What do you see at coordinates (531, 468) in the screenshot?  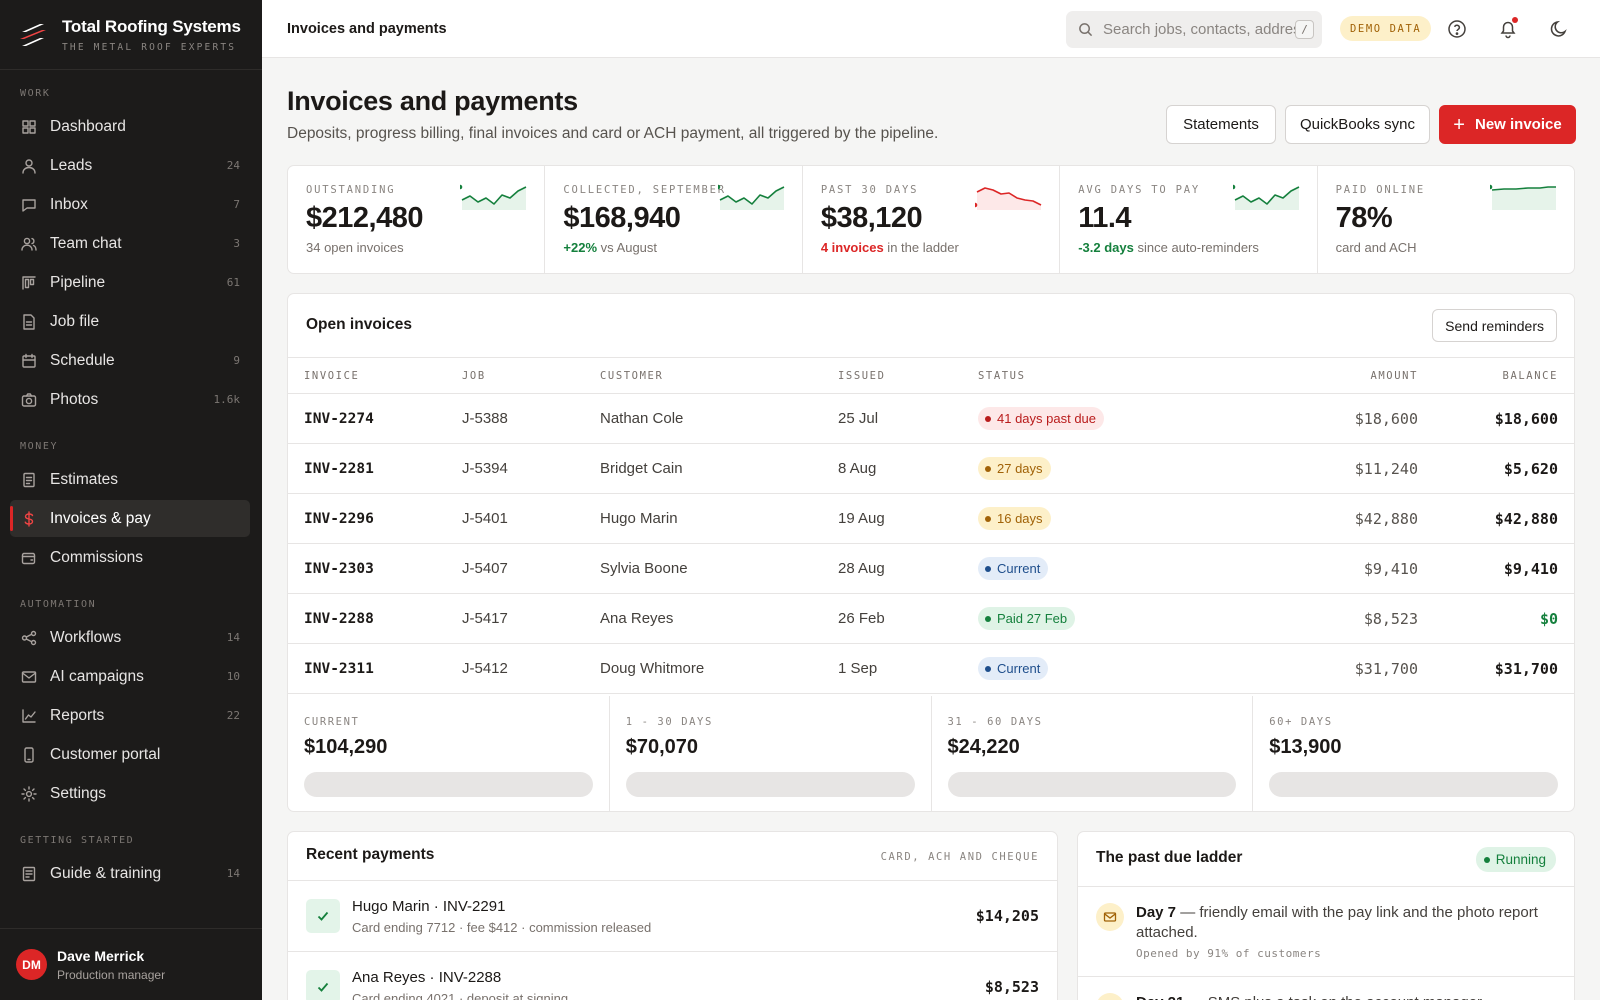 I see `job-number: J-5394` at bounding box center [531, 468].